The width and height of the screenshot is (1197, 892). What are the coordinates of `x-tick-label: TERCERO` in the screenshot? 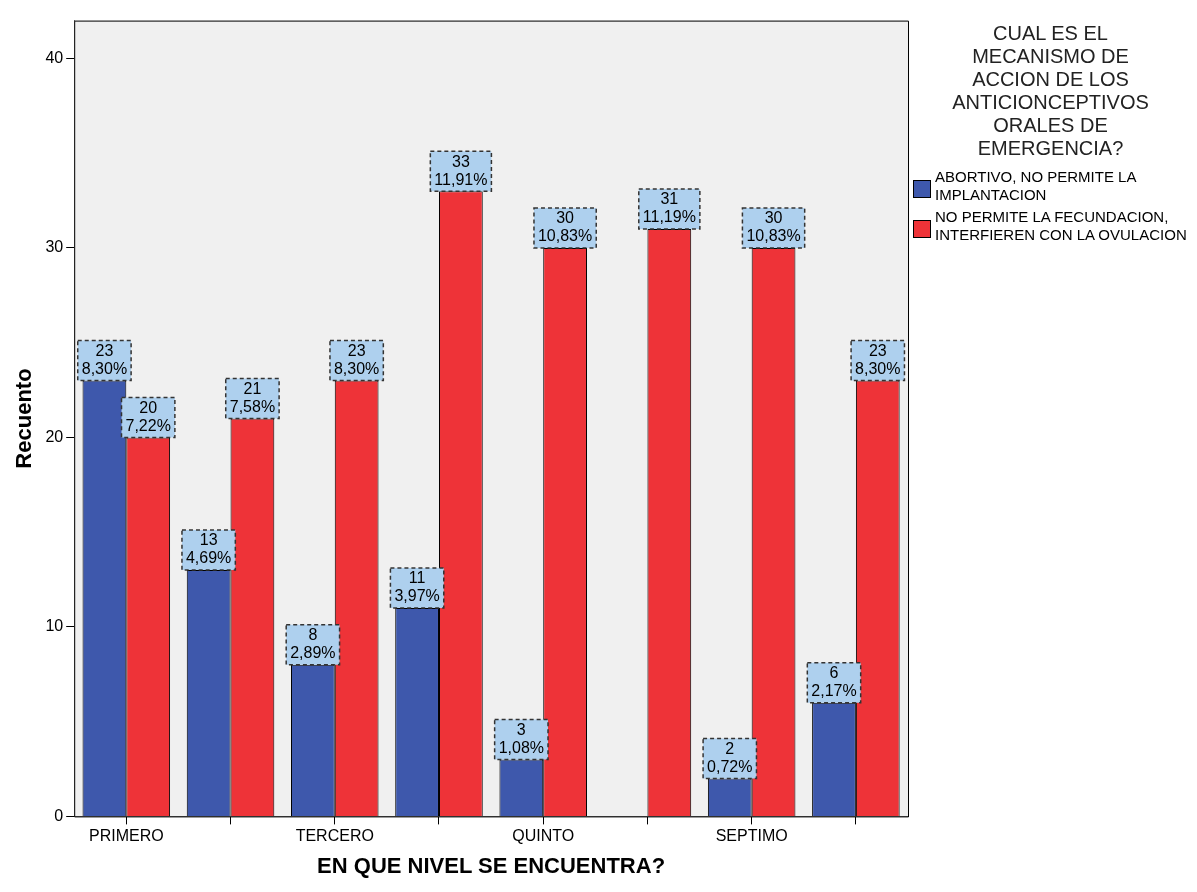 It's located at (334, 836).